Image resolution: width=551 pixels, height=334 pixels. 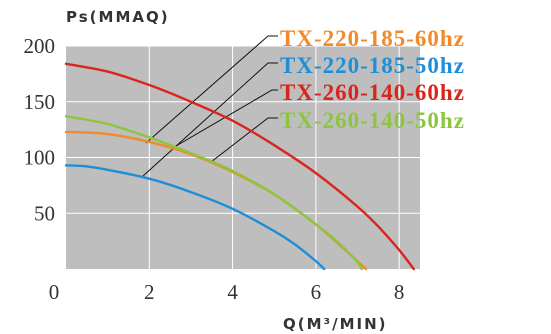 I want to click on leader-line-TX-260-140-60hz, so click(x=226, y=118).